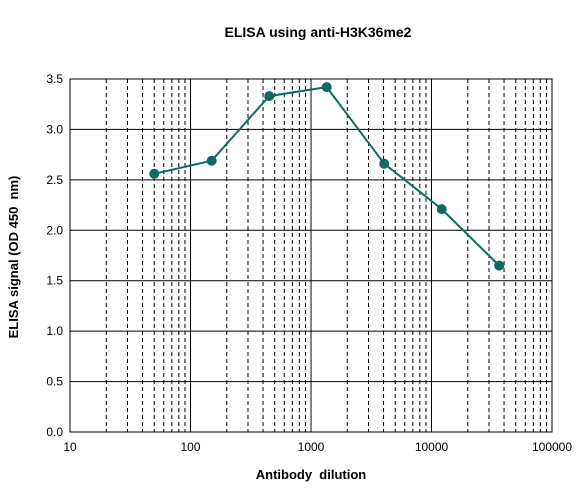 This screenshot has width=585, height=495. What do you see at coordinates (54, 432) in the screenshot?
I see `y-tick-label: 0.0` at bounding box center [54, 432].